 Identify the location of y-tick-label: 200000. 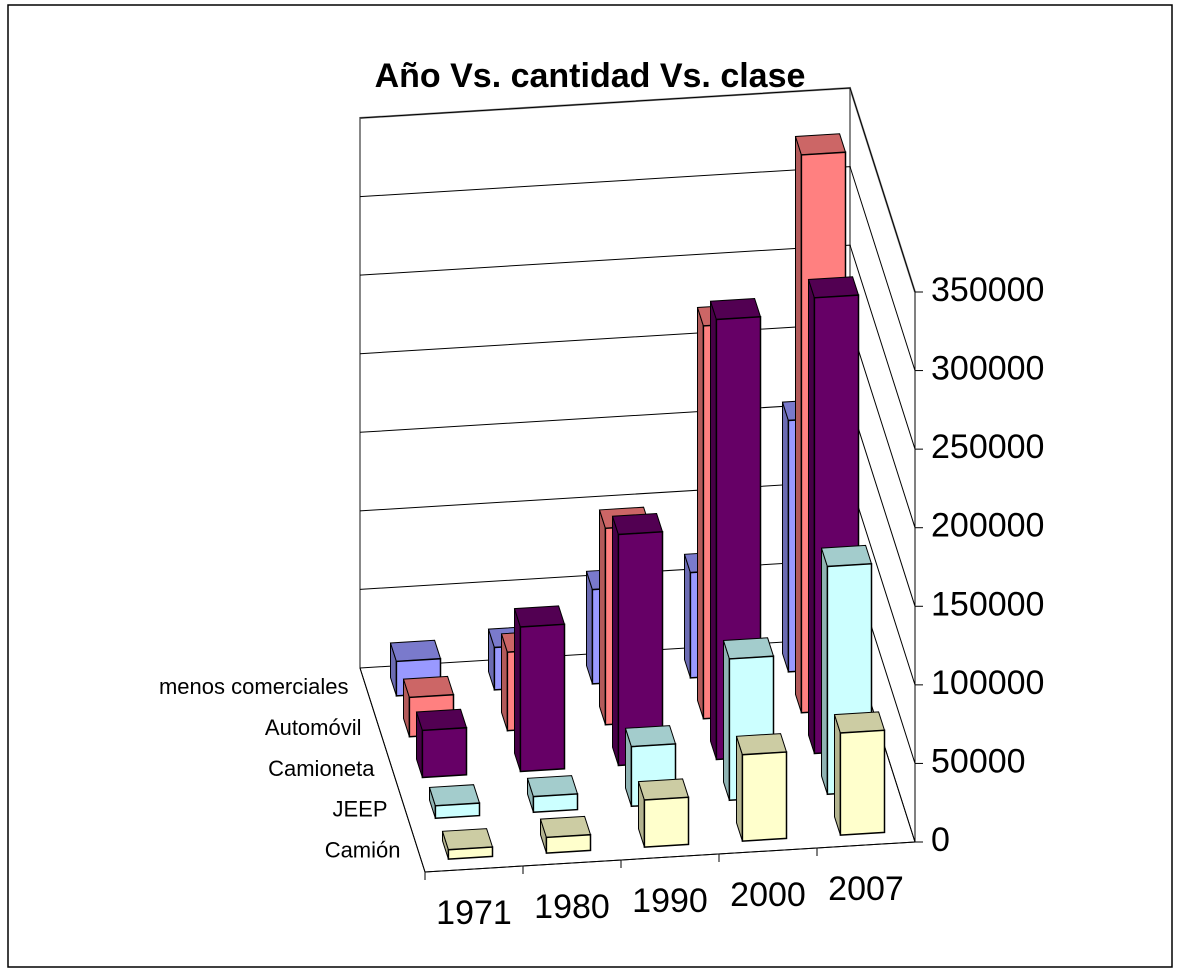
(987, 526).